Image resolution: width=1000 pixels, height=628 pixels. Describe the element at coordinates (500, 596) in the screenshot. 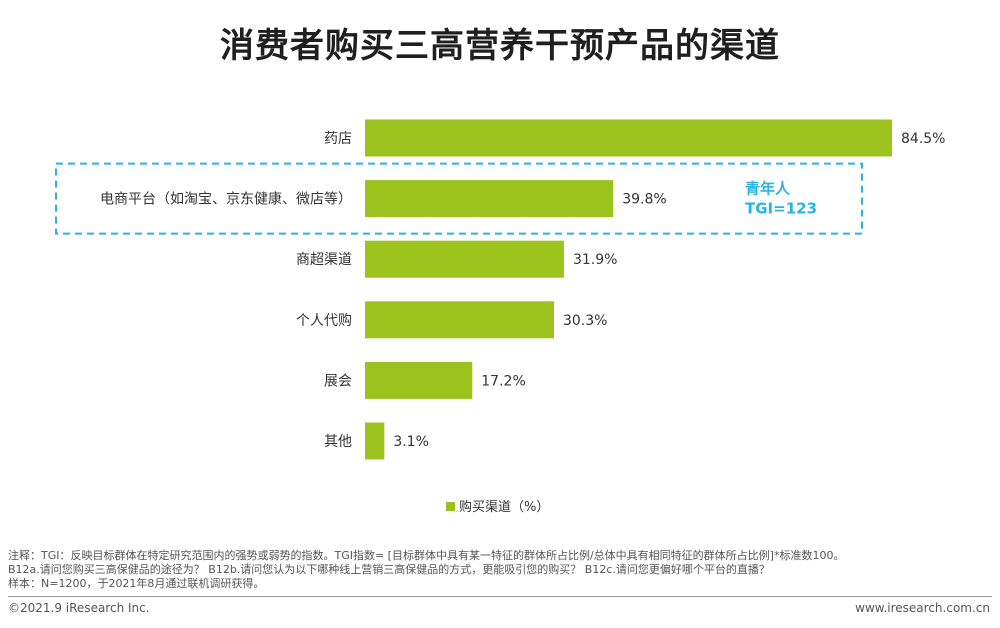

I see `footer-divider` at that location.